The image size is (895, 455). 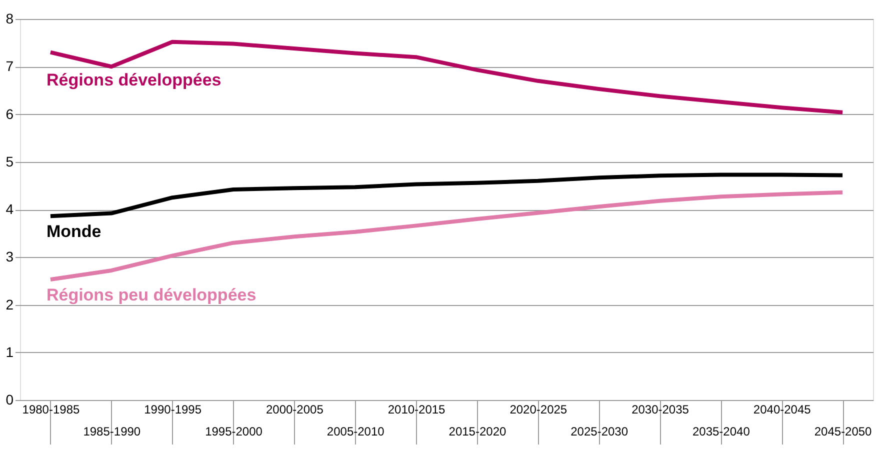 I want to click on x-tick-label: 1990-1995, so click(x=173, y=409).